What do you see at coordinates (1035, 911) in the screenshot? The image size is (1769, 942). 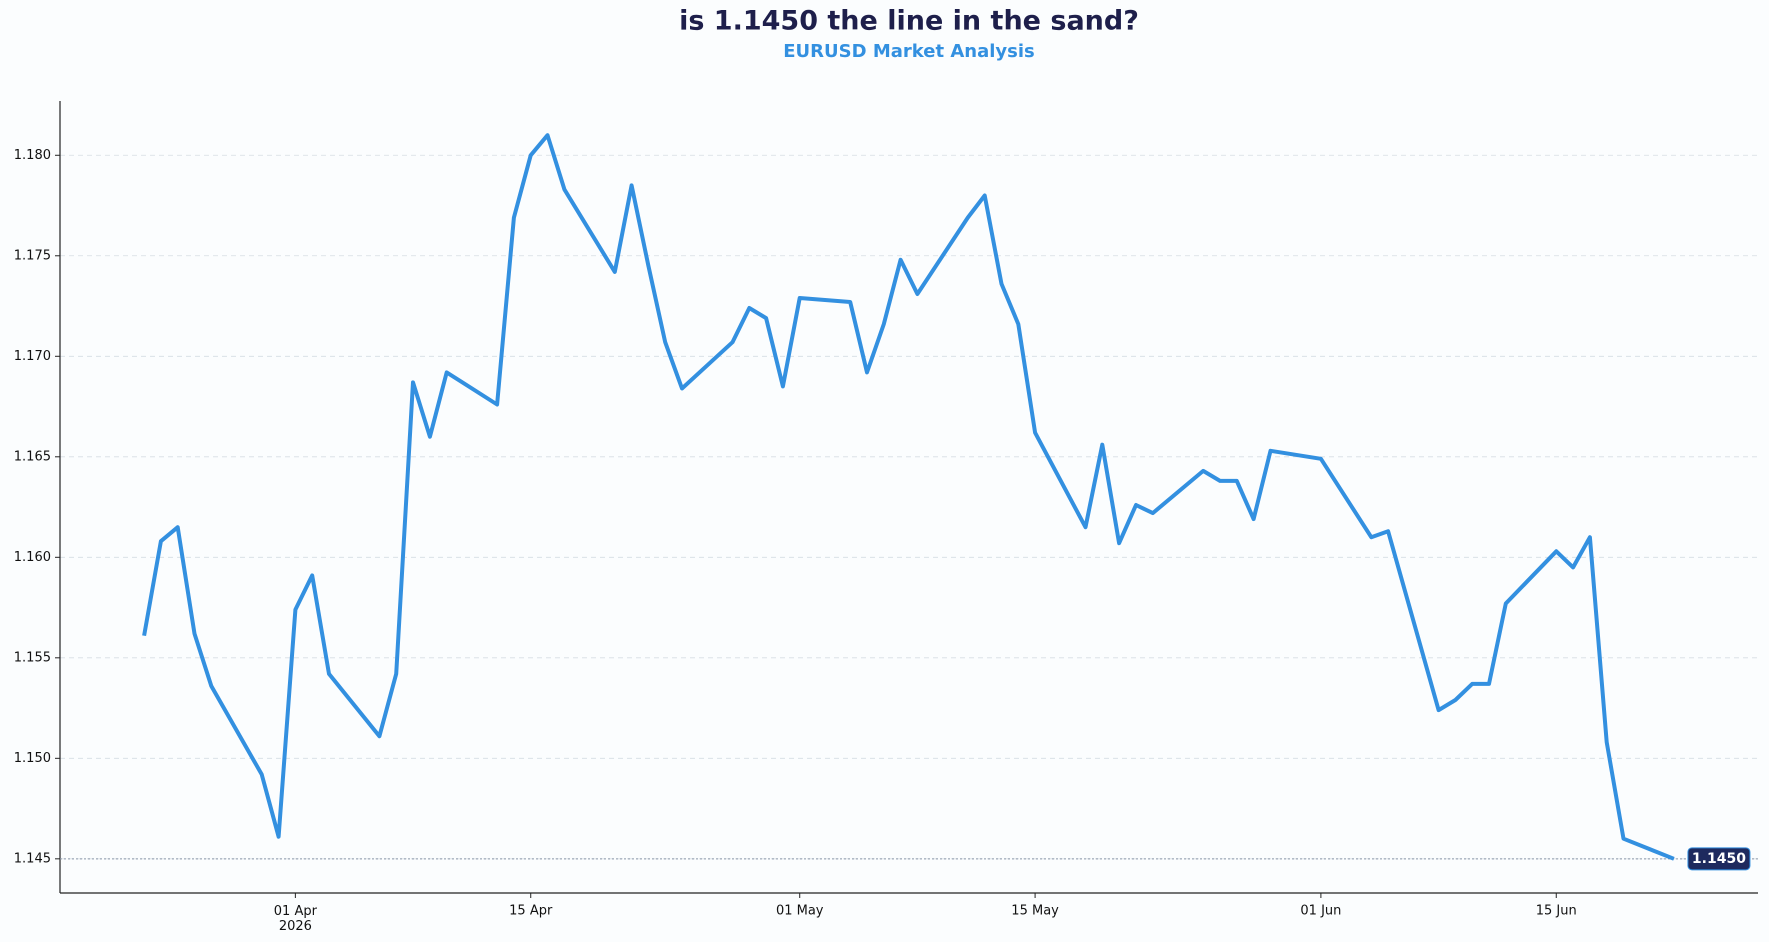 I see `x-tick-label: 15 May` at bounding box center [1035, 911].